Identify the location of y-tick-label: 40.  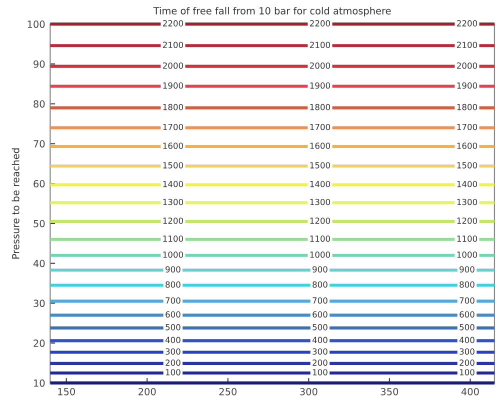
(39, 264).